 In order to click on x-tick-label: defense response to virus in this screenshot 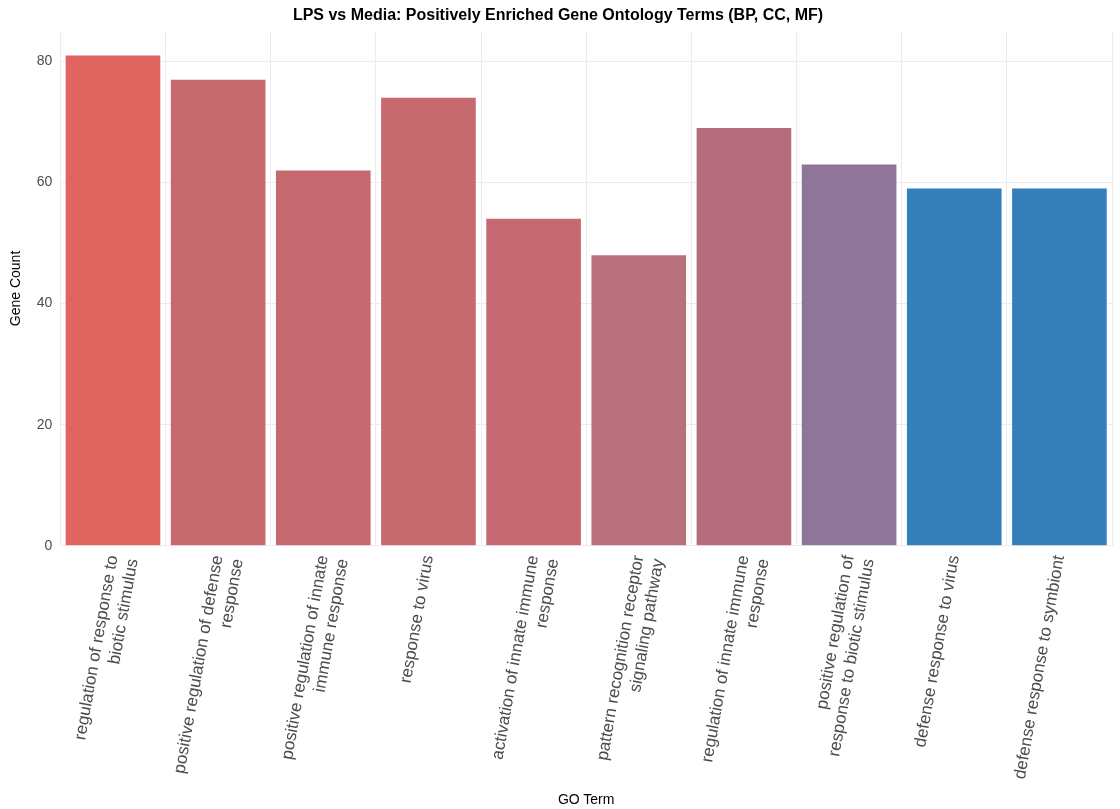, I will do `click(936, 651)`.